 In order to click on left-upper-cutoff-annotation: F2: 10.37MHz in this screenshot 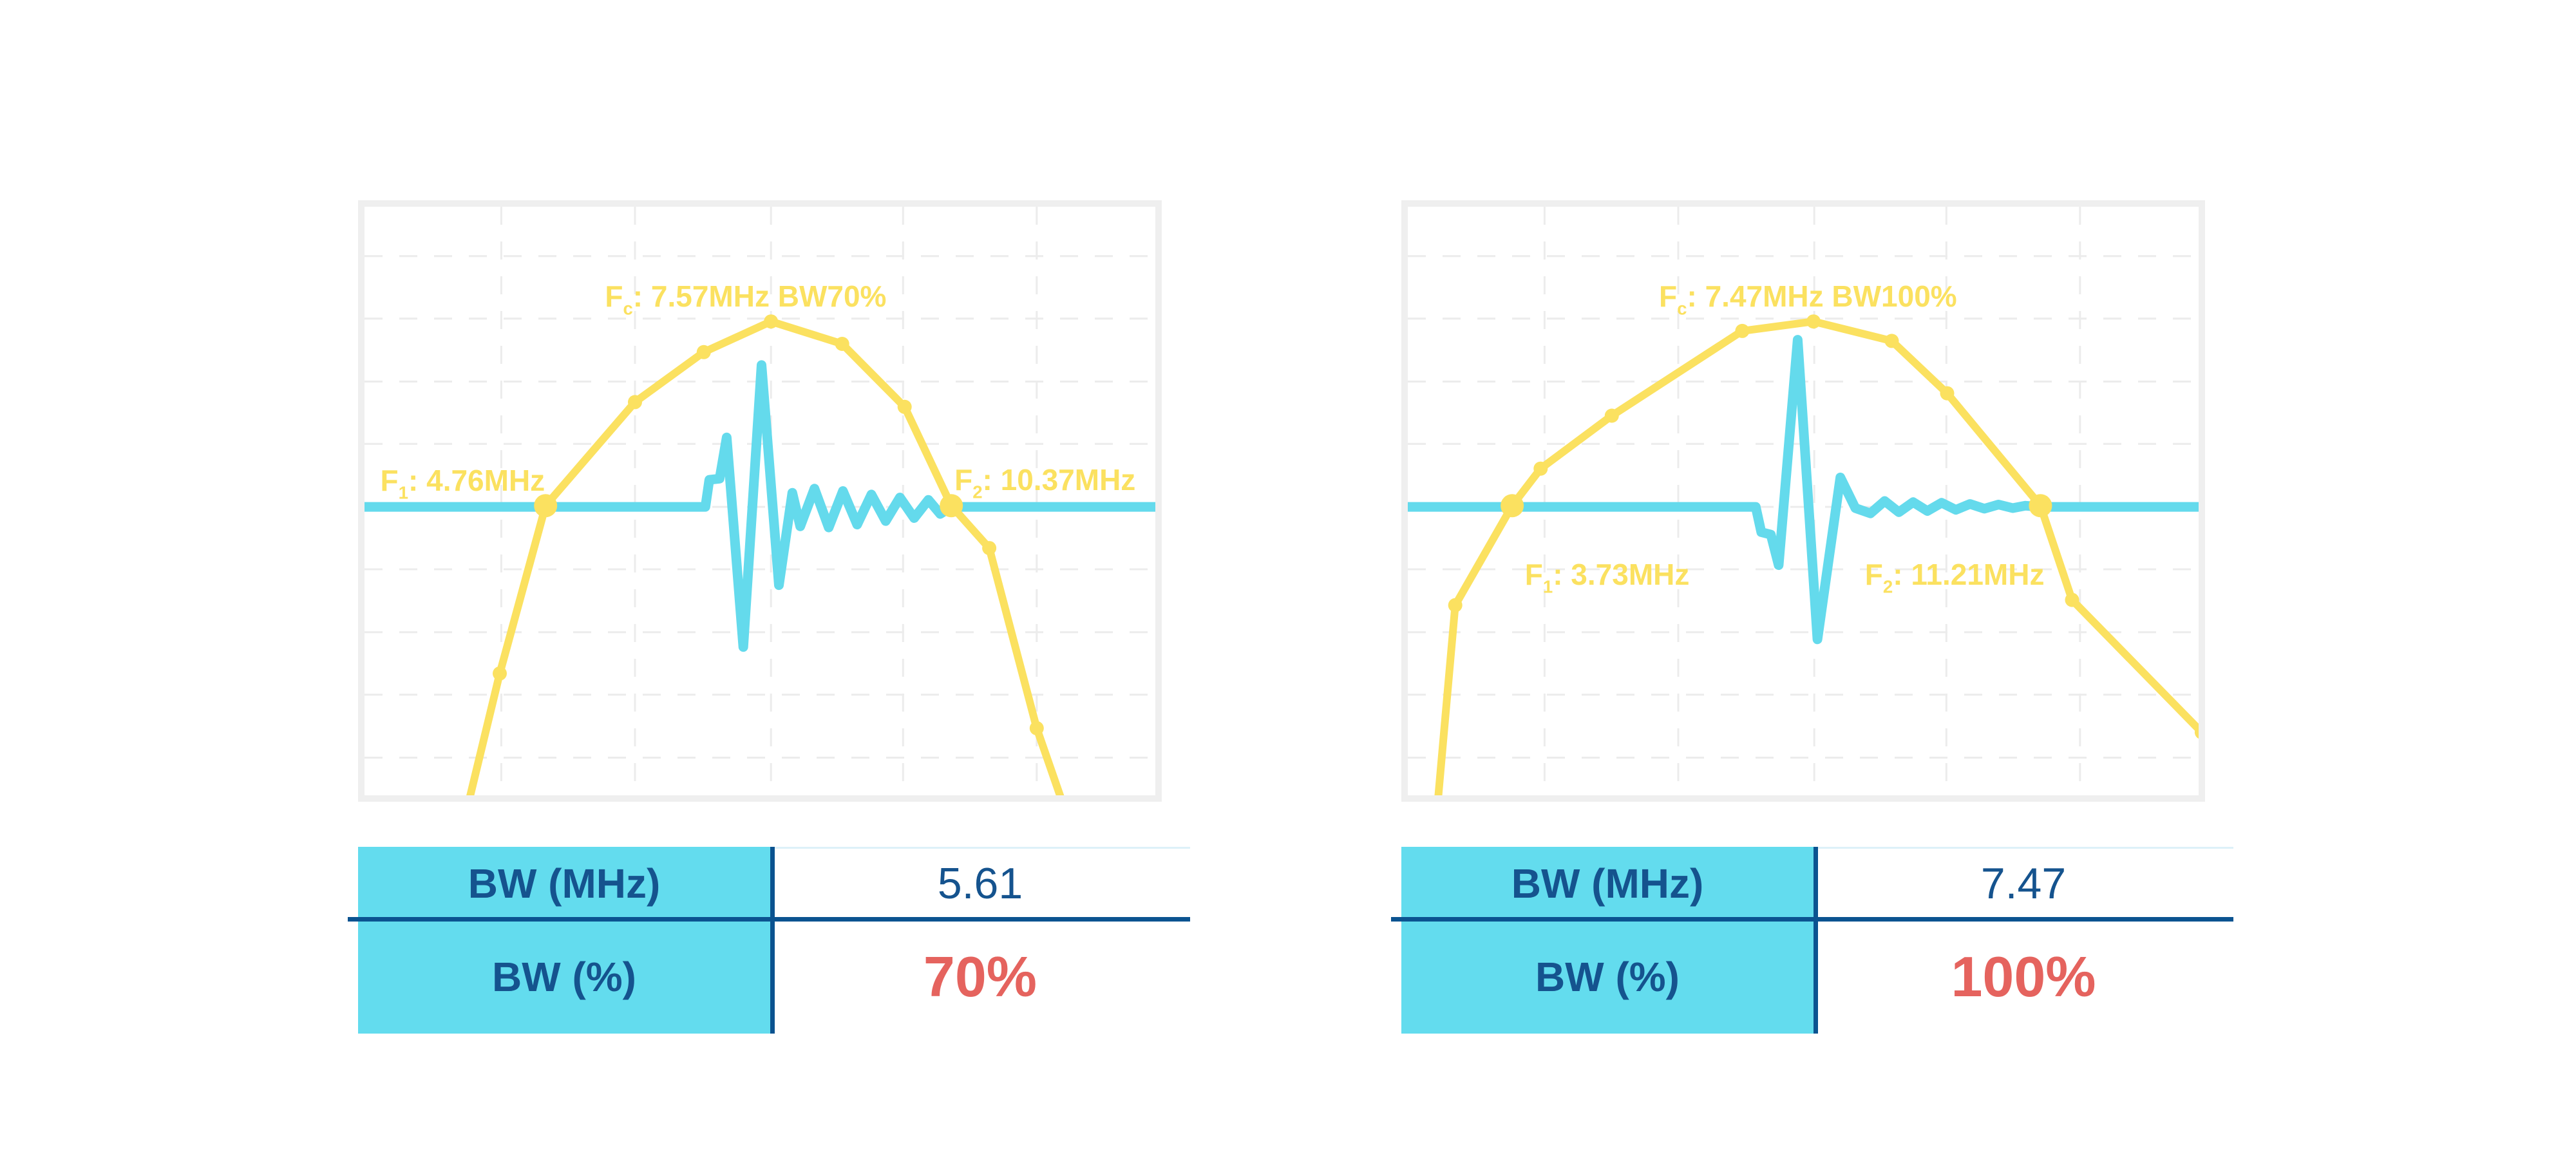, I will do `click(1044, 483)`.